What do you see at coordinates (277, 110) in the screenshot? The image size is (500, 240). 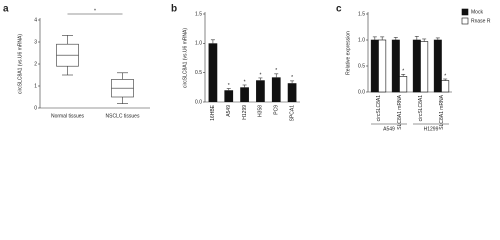 I see `x-tick-label: PC9` at bounding box center [277, 110].